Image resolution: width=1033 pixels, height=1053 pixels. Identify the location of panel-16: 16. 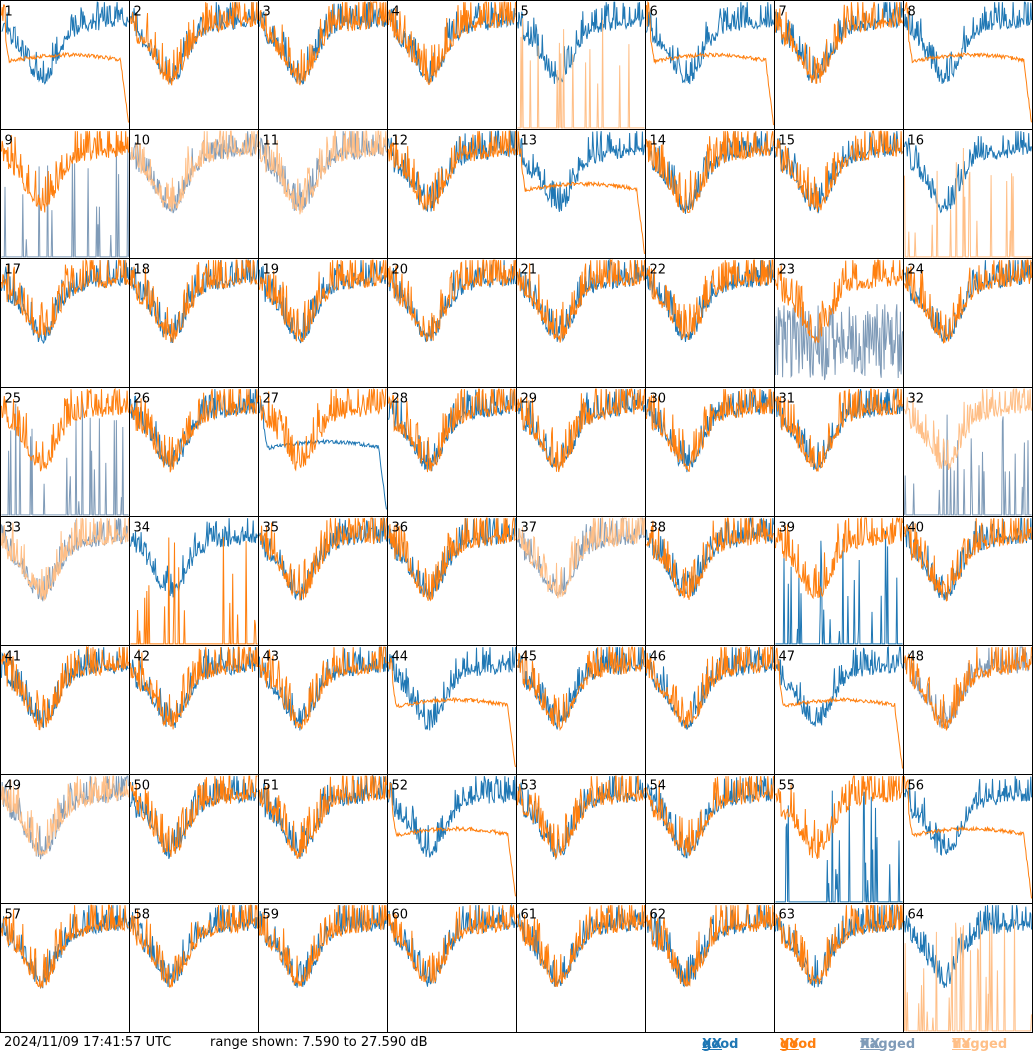
(968, 194).